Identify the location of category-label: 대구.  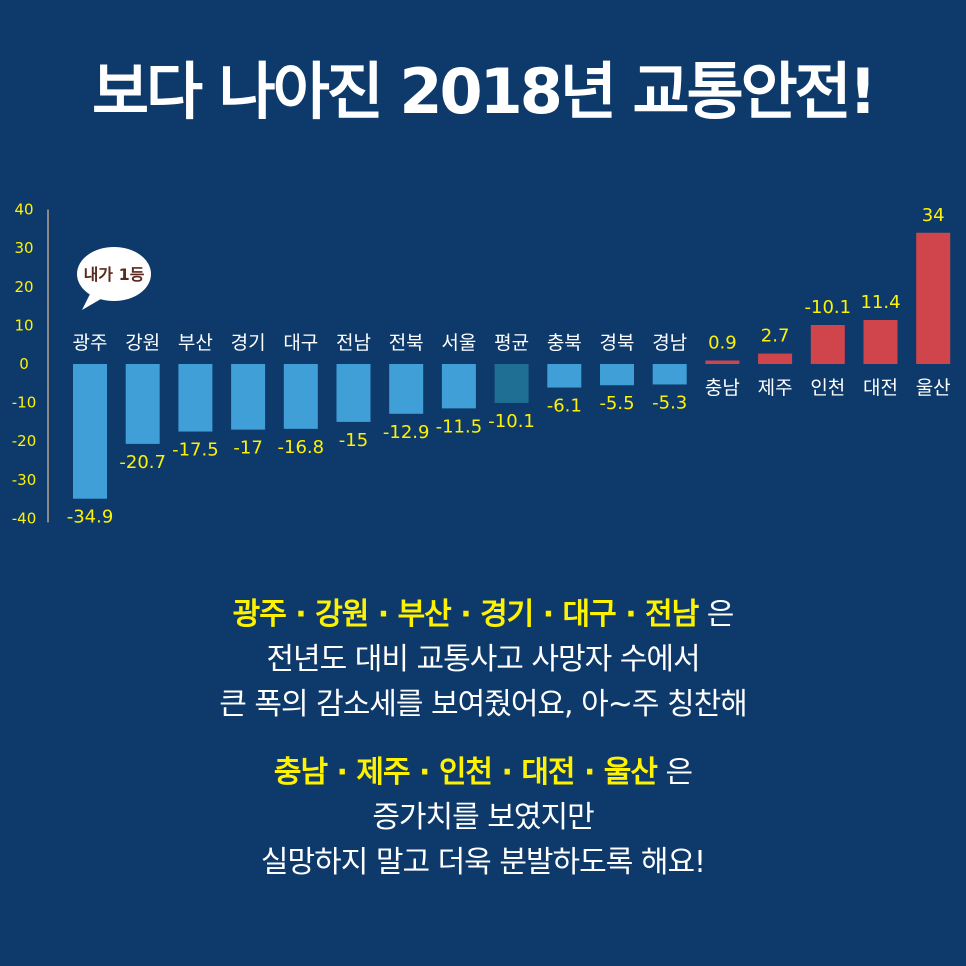
(300, 343).